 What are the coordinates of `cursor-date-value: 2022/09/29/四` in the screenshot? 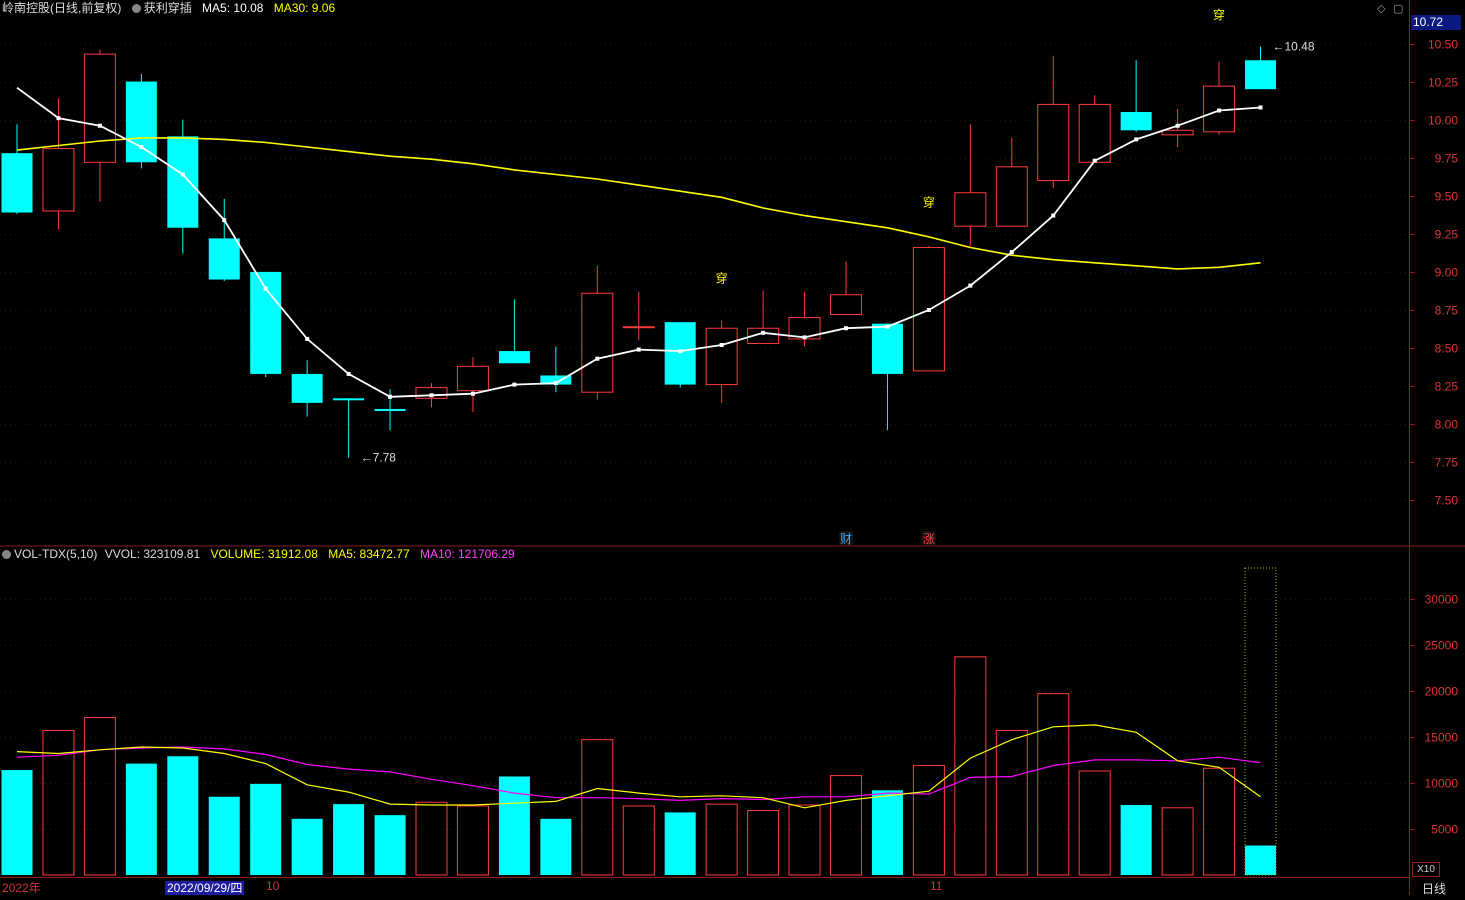 It's located at (205, 888).